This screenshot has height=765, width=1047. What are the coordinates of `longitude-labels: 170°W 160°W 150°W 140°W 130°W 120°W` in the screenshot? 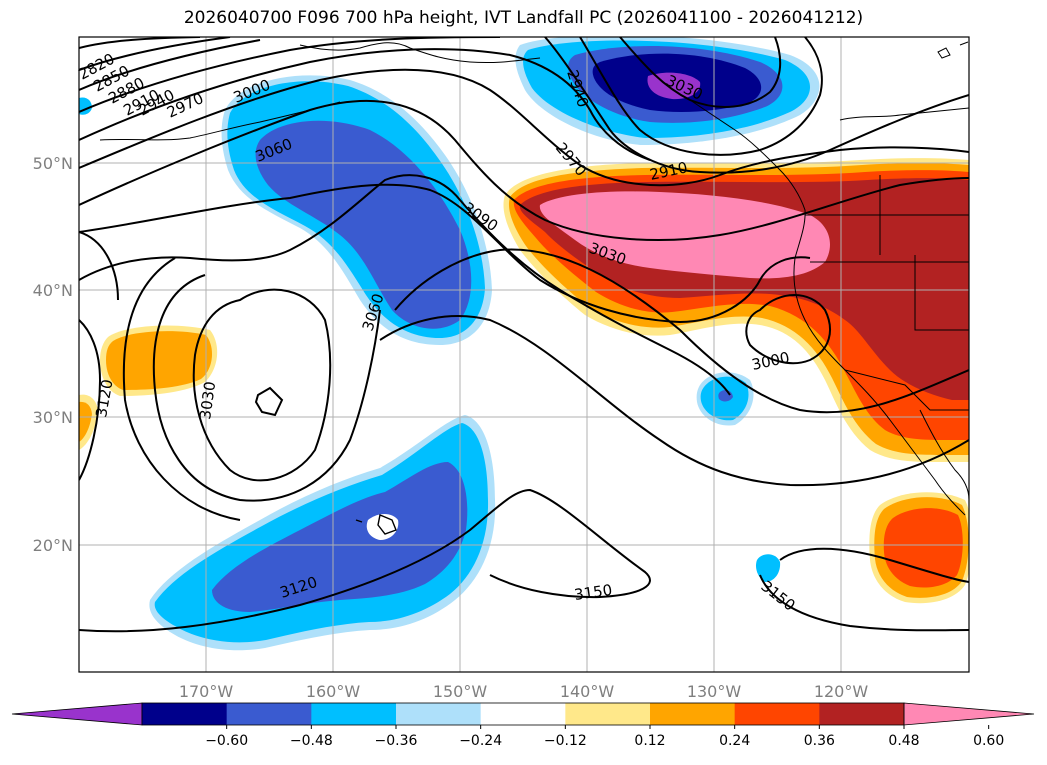 It's located at (524, 691).